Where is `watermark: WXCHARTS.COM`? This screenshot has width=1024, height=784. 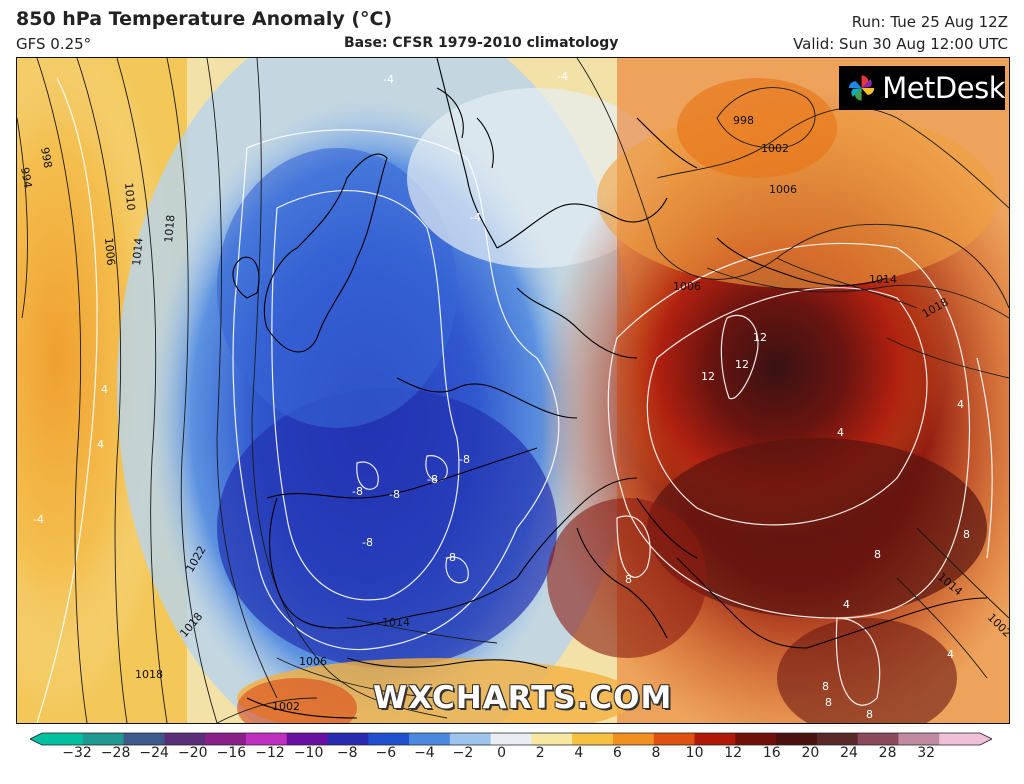 watermark: WXCHARTS.COM is located at coordinates (523, 698).